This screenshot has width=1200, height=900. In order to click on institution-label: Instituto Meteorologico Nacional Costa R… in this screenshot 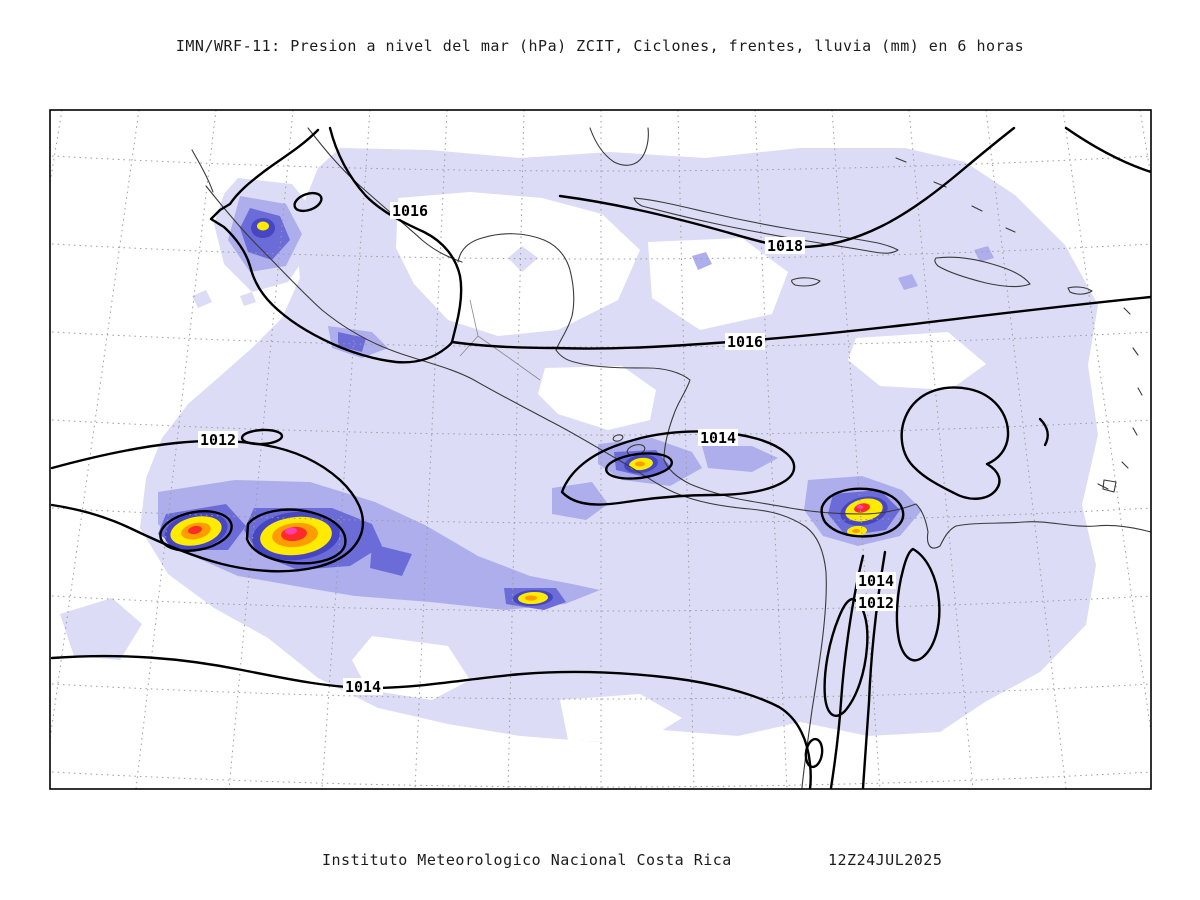, I will do `click(527, 860)`.